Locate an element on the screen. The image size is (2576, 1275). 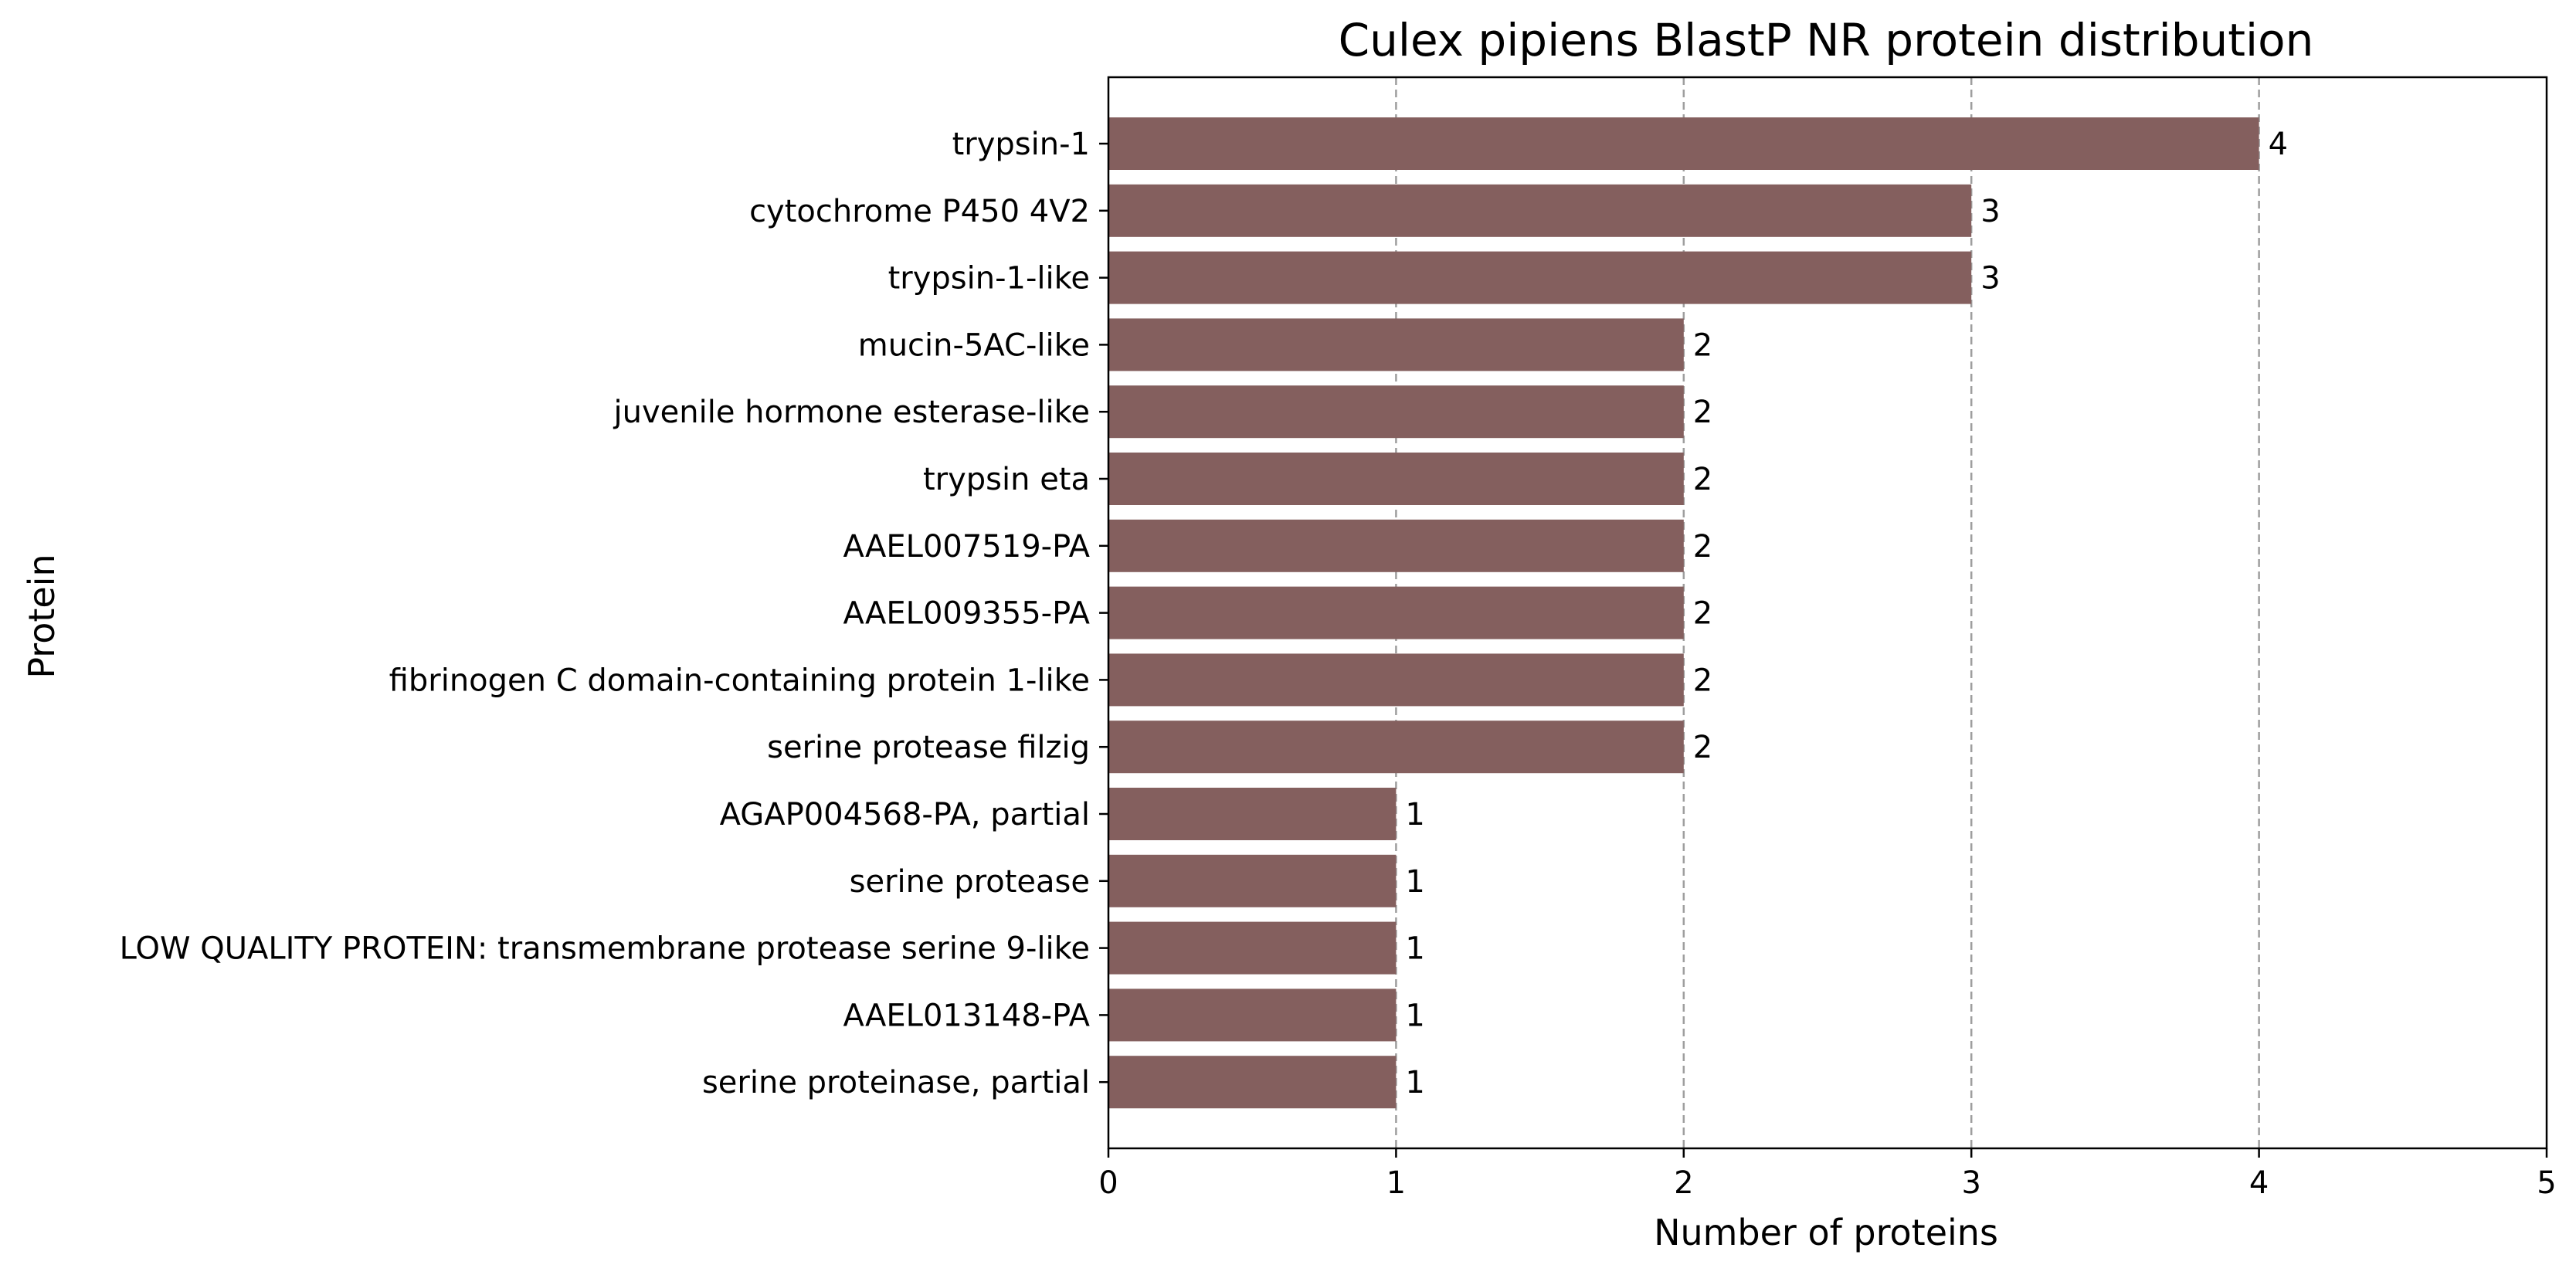
x-tick-label: 4 is located at coordinates (2259, 1183).